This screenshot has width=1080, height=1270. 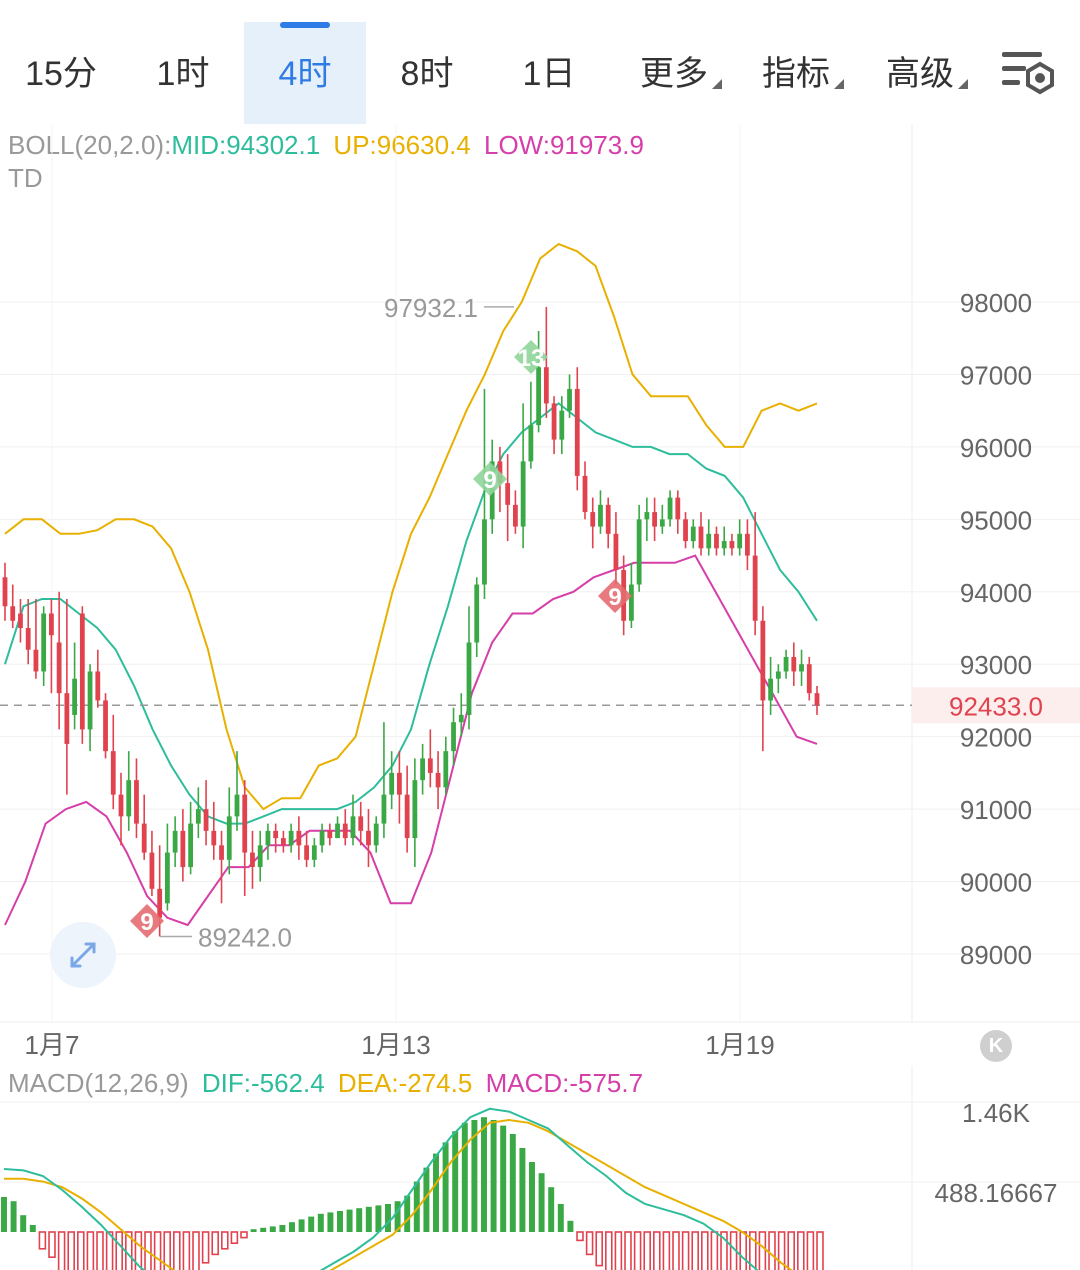 I want to click on boll-up-value: UP:96630.4, so click(x=402, y=145).